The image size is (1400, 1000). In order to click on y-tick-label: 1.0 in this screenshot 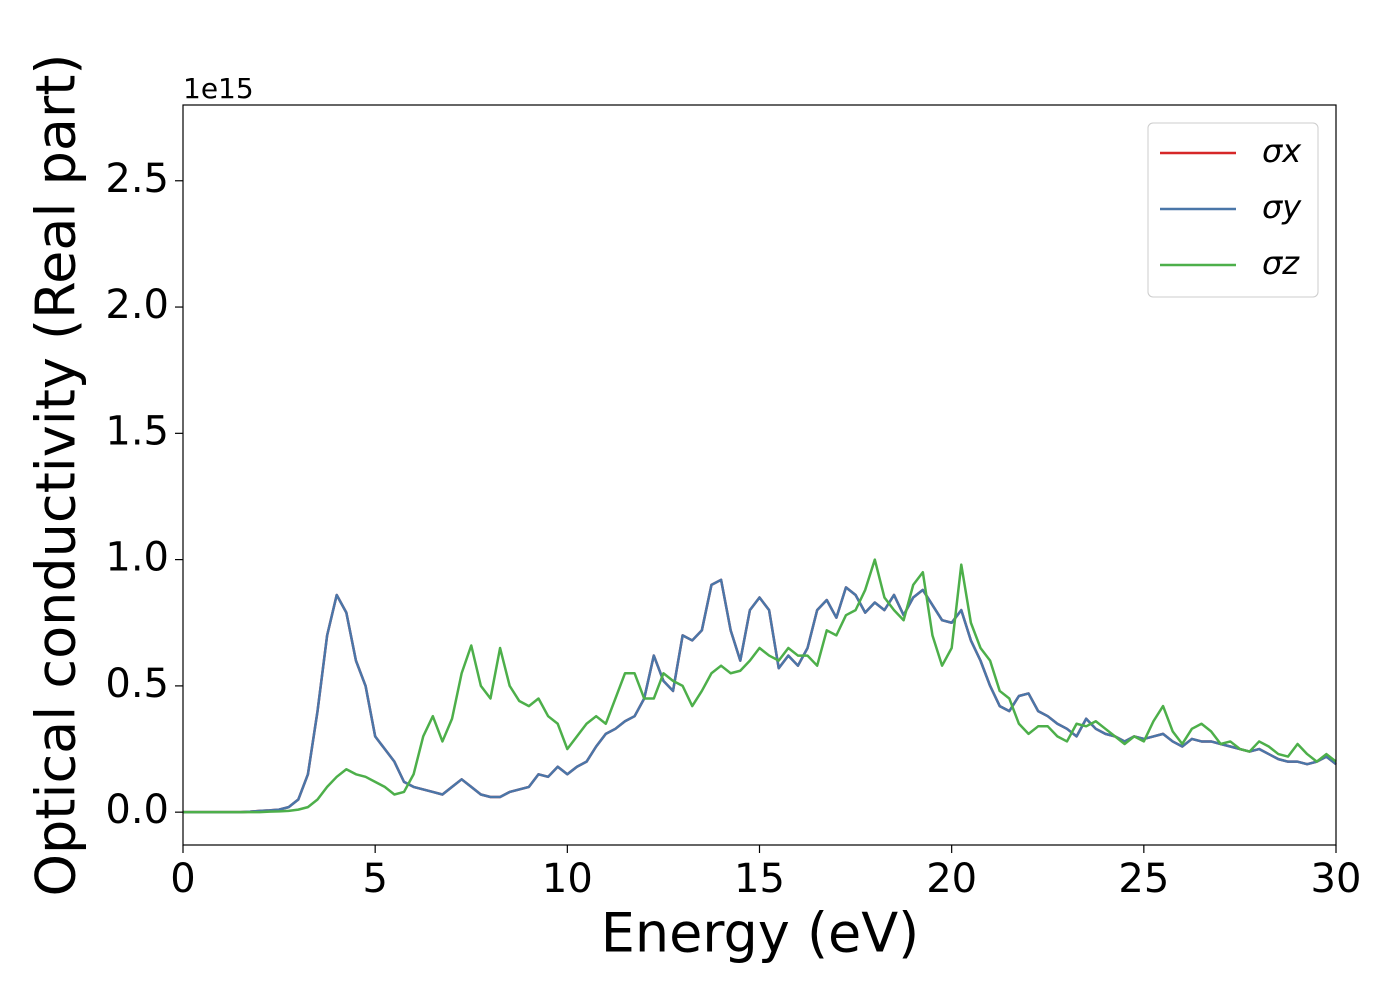, I will do `click(137, 558)`.